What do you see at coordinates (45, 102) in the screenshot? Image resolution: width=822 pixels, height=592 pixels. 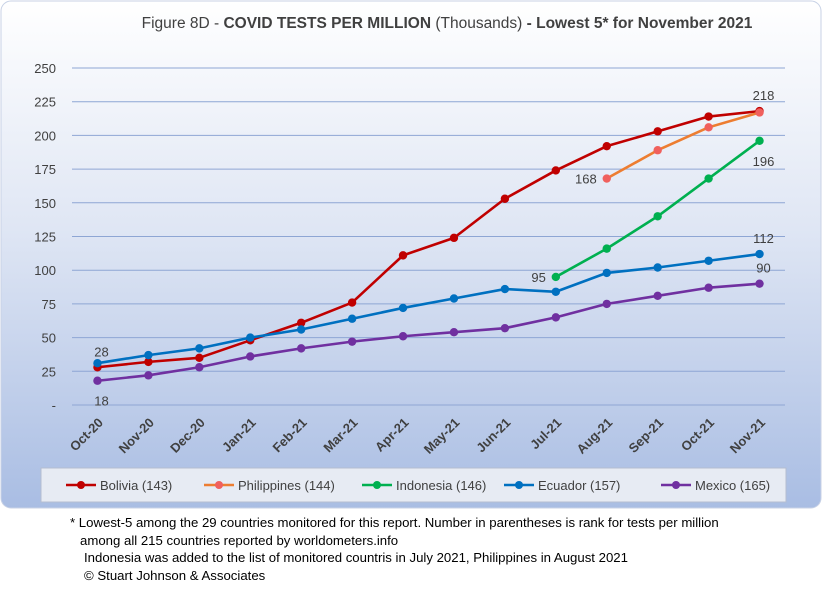 I see `y-tick-label: 225` at bounding box center [45, 102].